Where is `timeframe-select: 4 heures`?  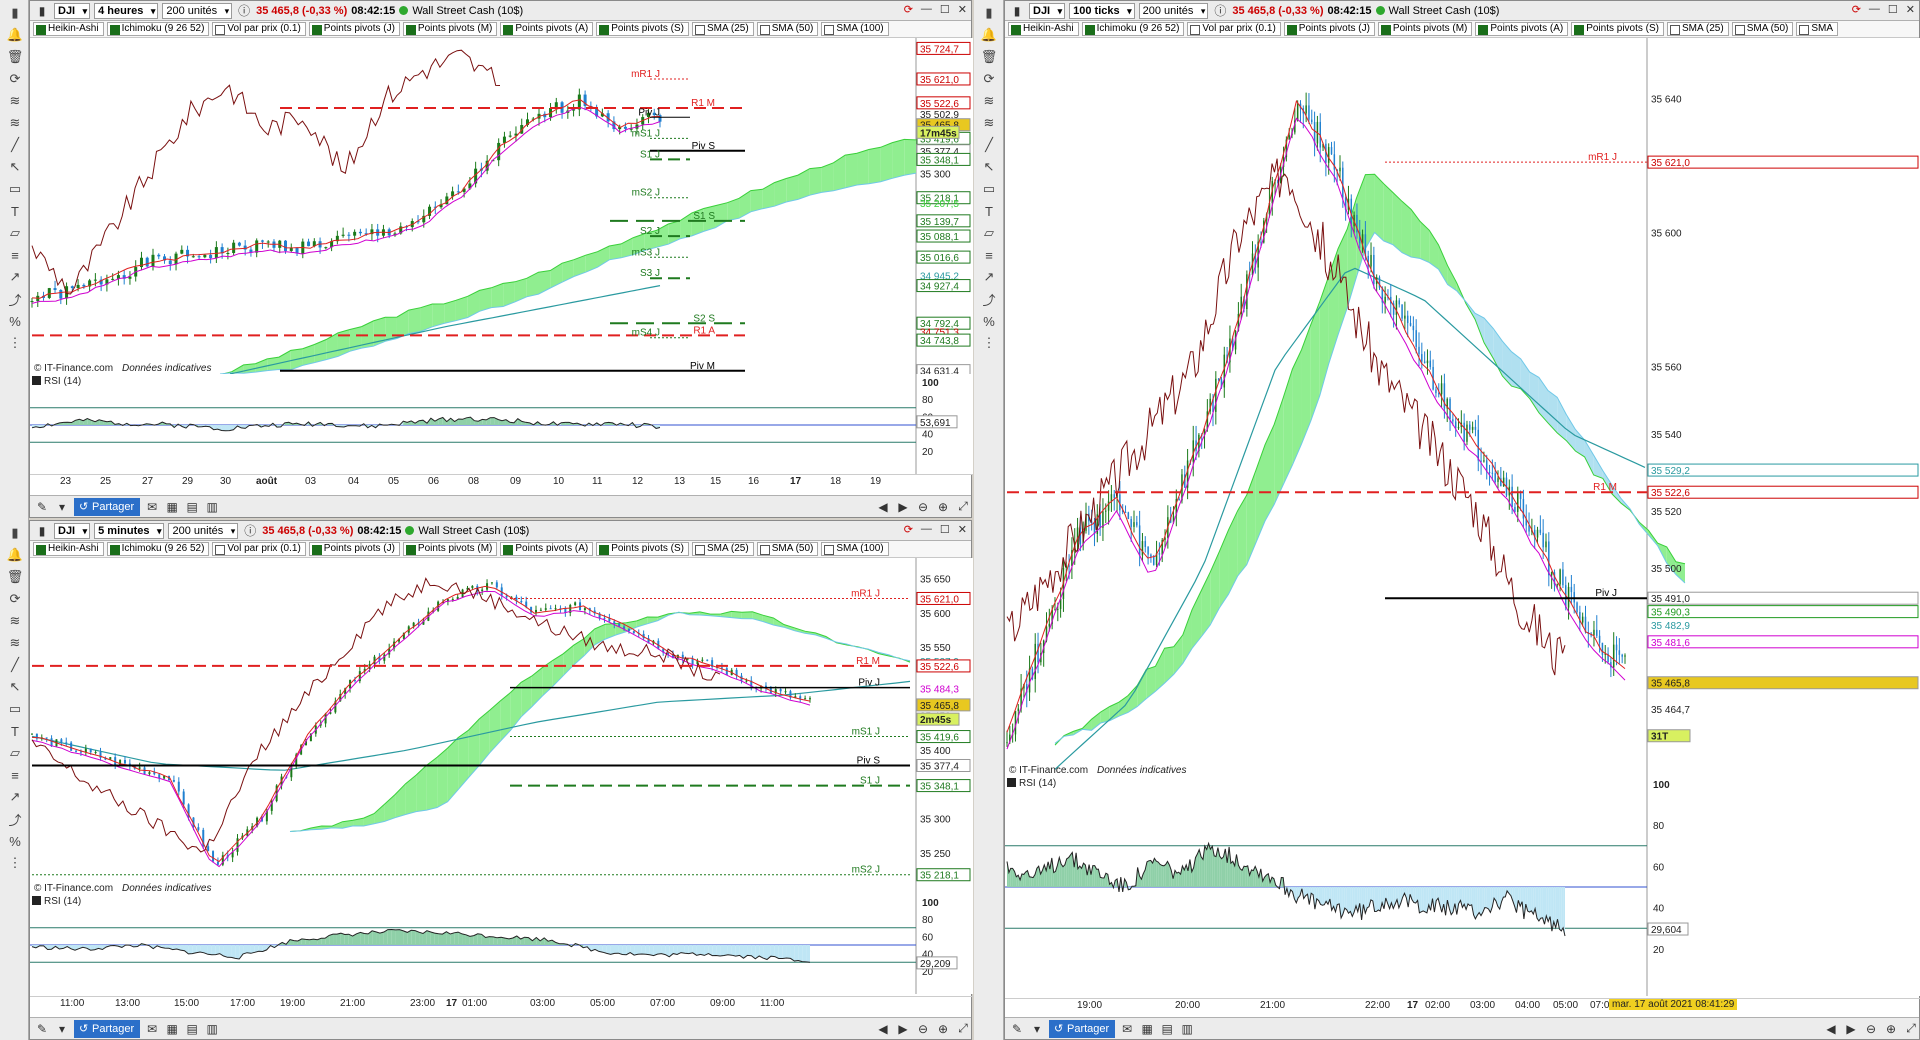 timeframe-select: 4 heures is located at coordinates (126, 10).